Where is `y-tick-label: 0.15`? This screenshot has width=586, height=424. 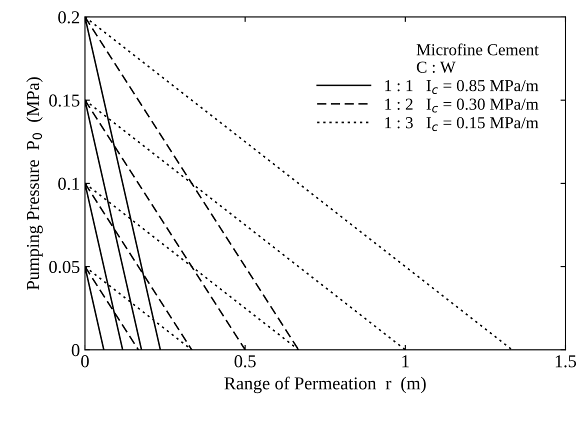
y-tick-label: 0.15 is located at coordinates (64, 100).